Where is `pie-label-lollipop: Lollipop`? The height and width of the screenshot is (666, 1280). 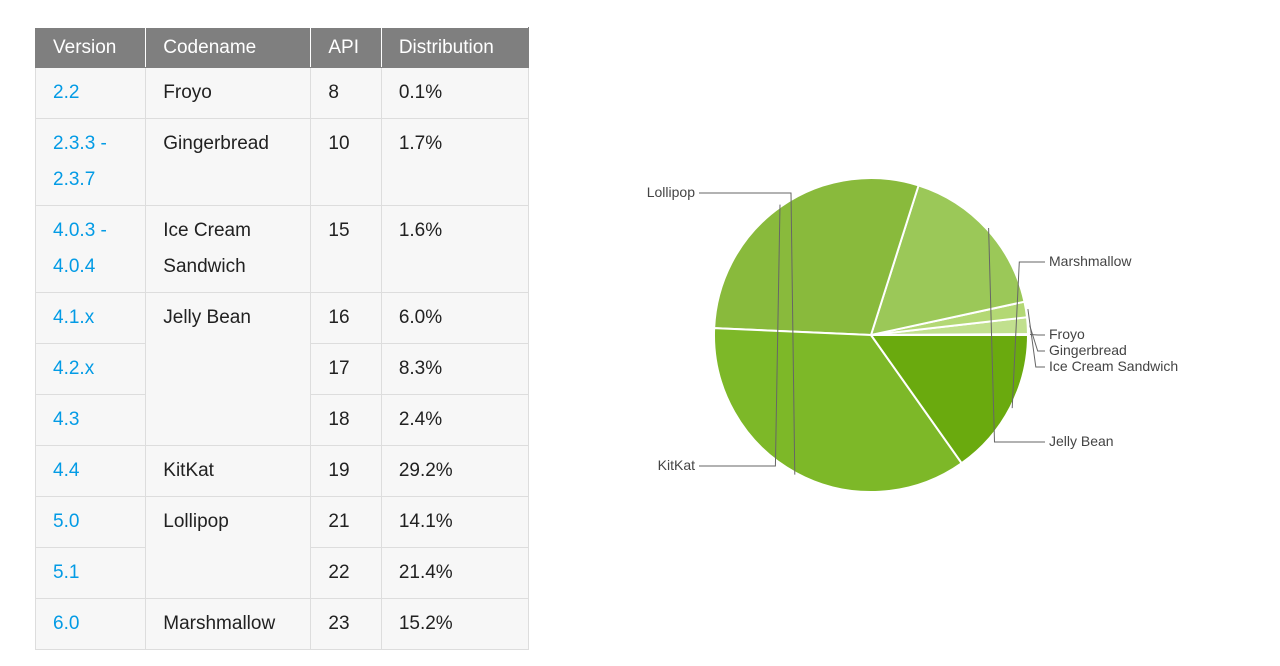
pie-label-lollipop: Lollipop is located at coordinates (671, 192).